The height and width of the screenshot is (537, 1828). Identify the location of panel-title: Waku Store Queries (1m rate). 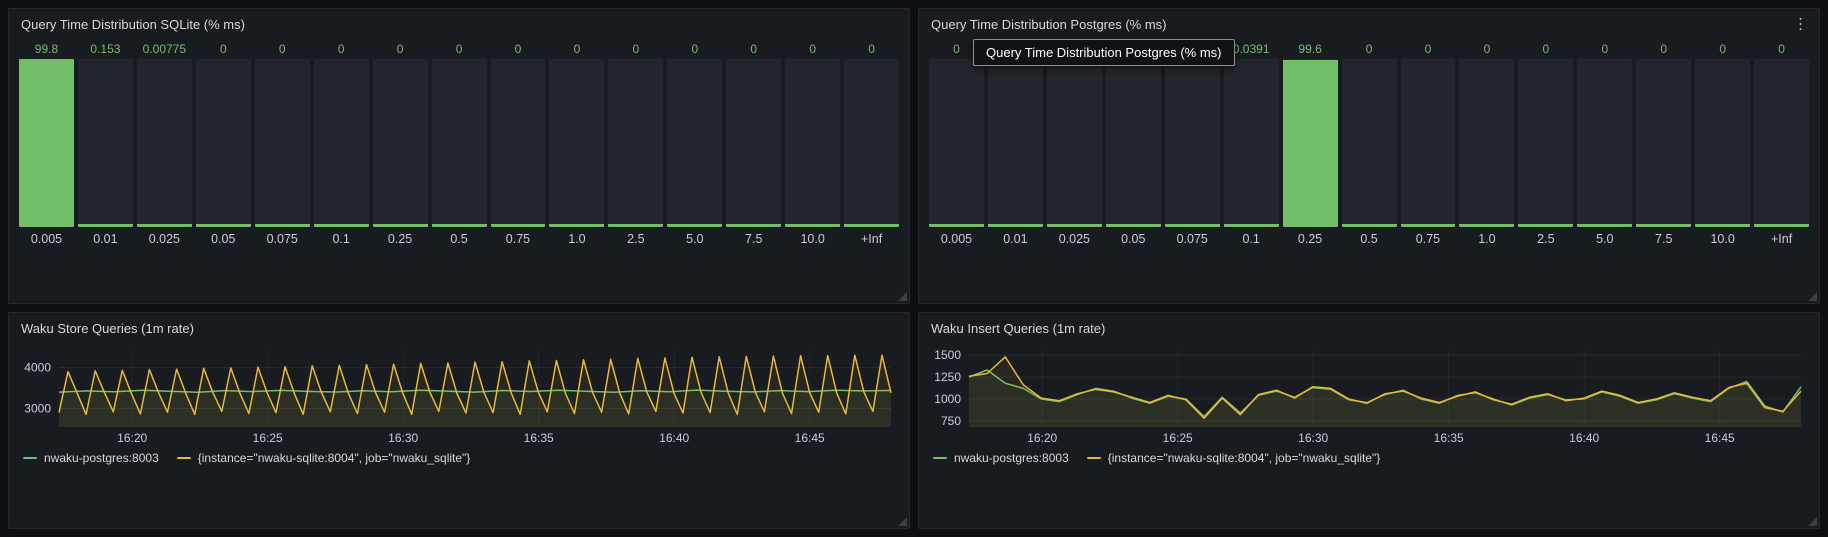
(107, 328).